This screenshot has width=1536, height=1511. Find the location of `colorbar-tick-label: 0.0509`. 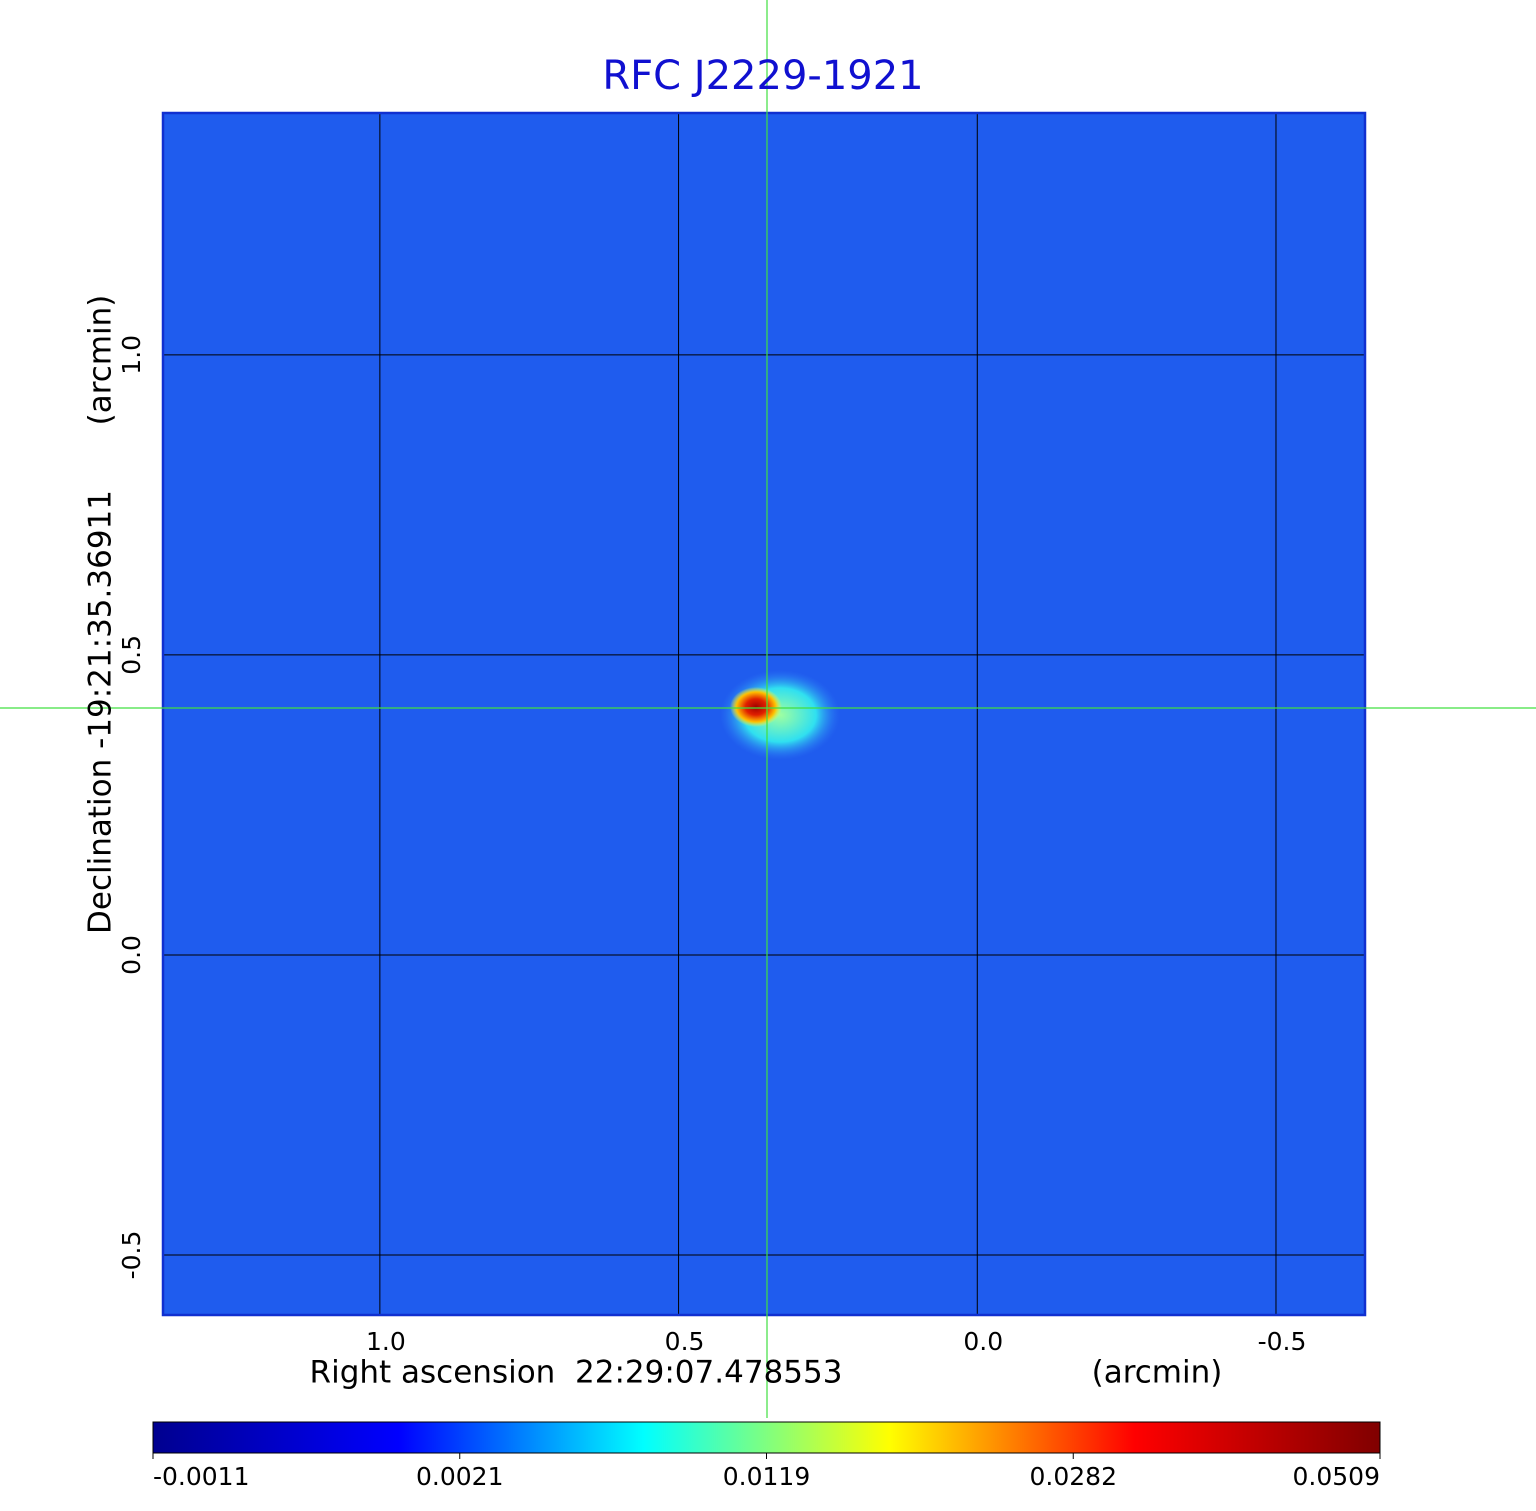

colorbar-tick-label: 0.0509 is located at coordinates (1336, 1476).